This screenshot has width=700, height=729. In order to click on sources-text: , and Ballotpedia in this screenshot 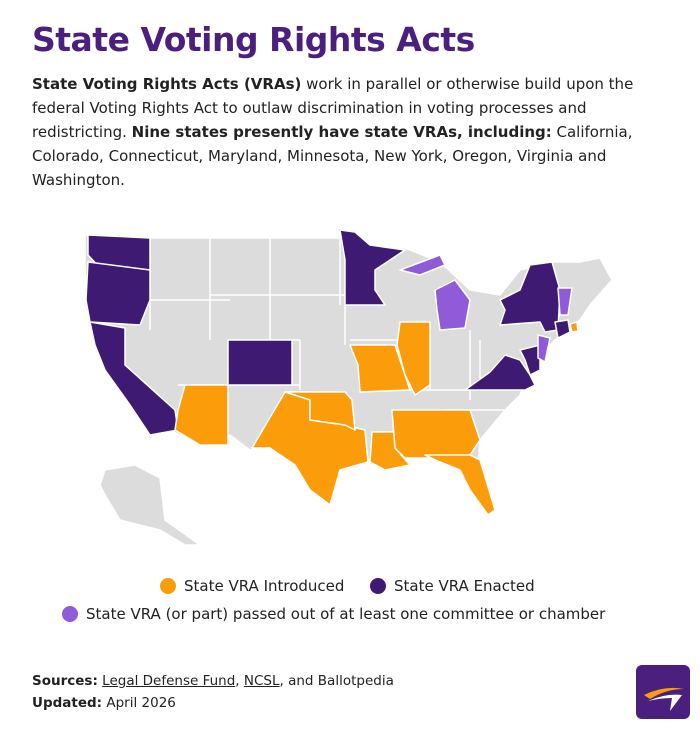, I will do `click(336, 681)`.